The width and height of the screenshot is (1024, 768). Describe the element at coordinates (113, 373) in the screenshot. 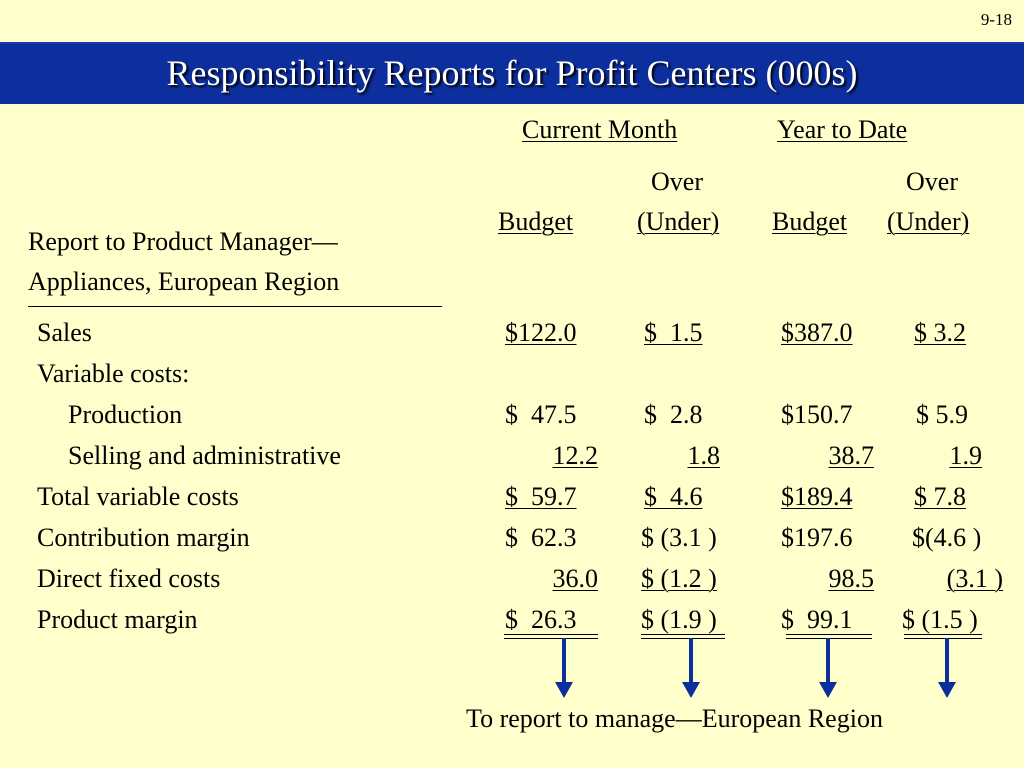

I see `row-label-variable-costs: Variable costs:` at that location.